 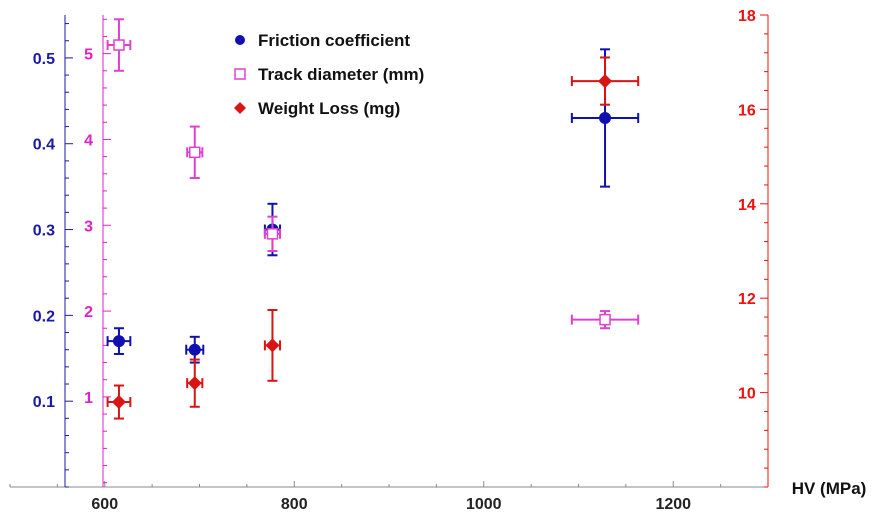 I want to click on x-tick-label: 1000, so click(x=484, y=504).